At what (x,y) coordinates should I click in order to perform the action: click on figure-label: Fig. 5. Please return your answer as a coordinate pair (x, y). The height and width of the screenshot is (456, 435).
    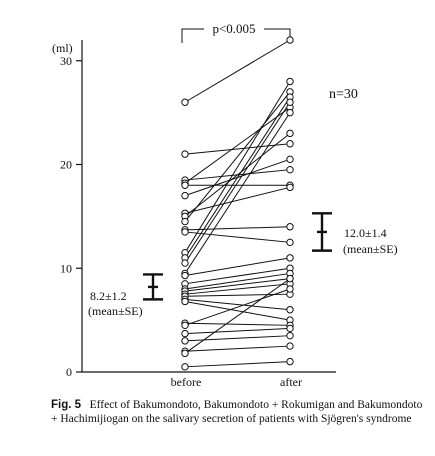
    Looking at the image, I should click on (66, 405).